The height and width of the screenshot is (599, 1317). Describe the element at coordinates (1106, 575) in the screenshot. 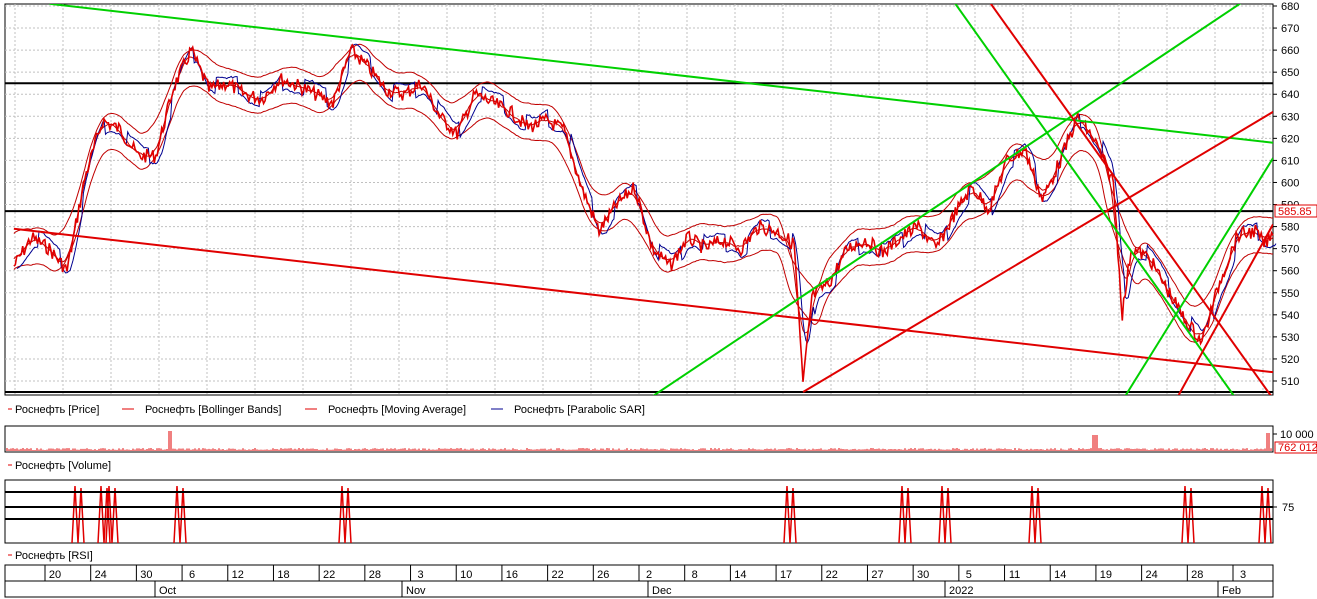

I see `day-tick-label: 19` at that location.